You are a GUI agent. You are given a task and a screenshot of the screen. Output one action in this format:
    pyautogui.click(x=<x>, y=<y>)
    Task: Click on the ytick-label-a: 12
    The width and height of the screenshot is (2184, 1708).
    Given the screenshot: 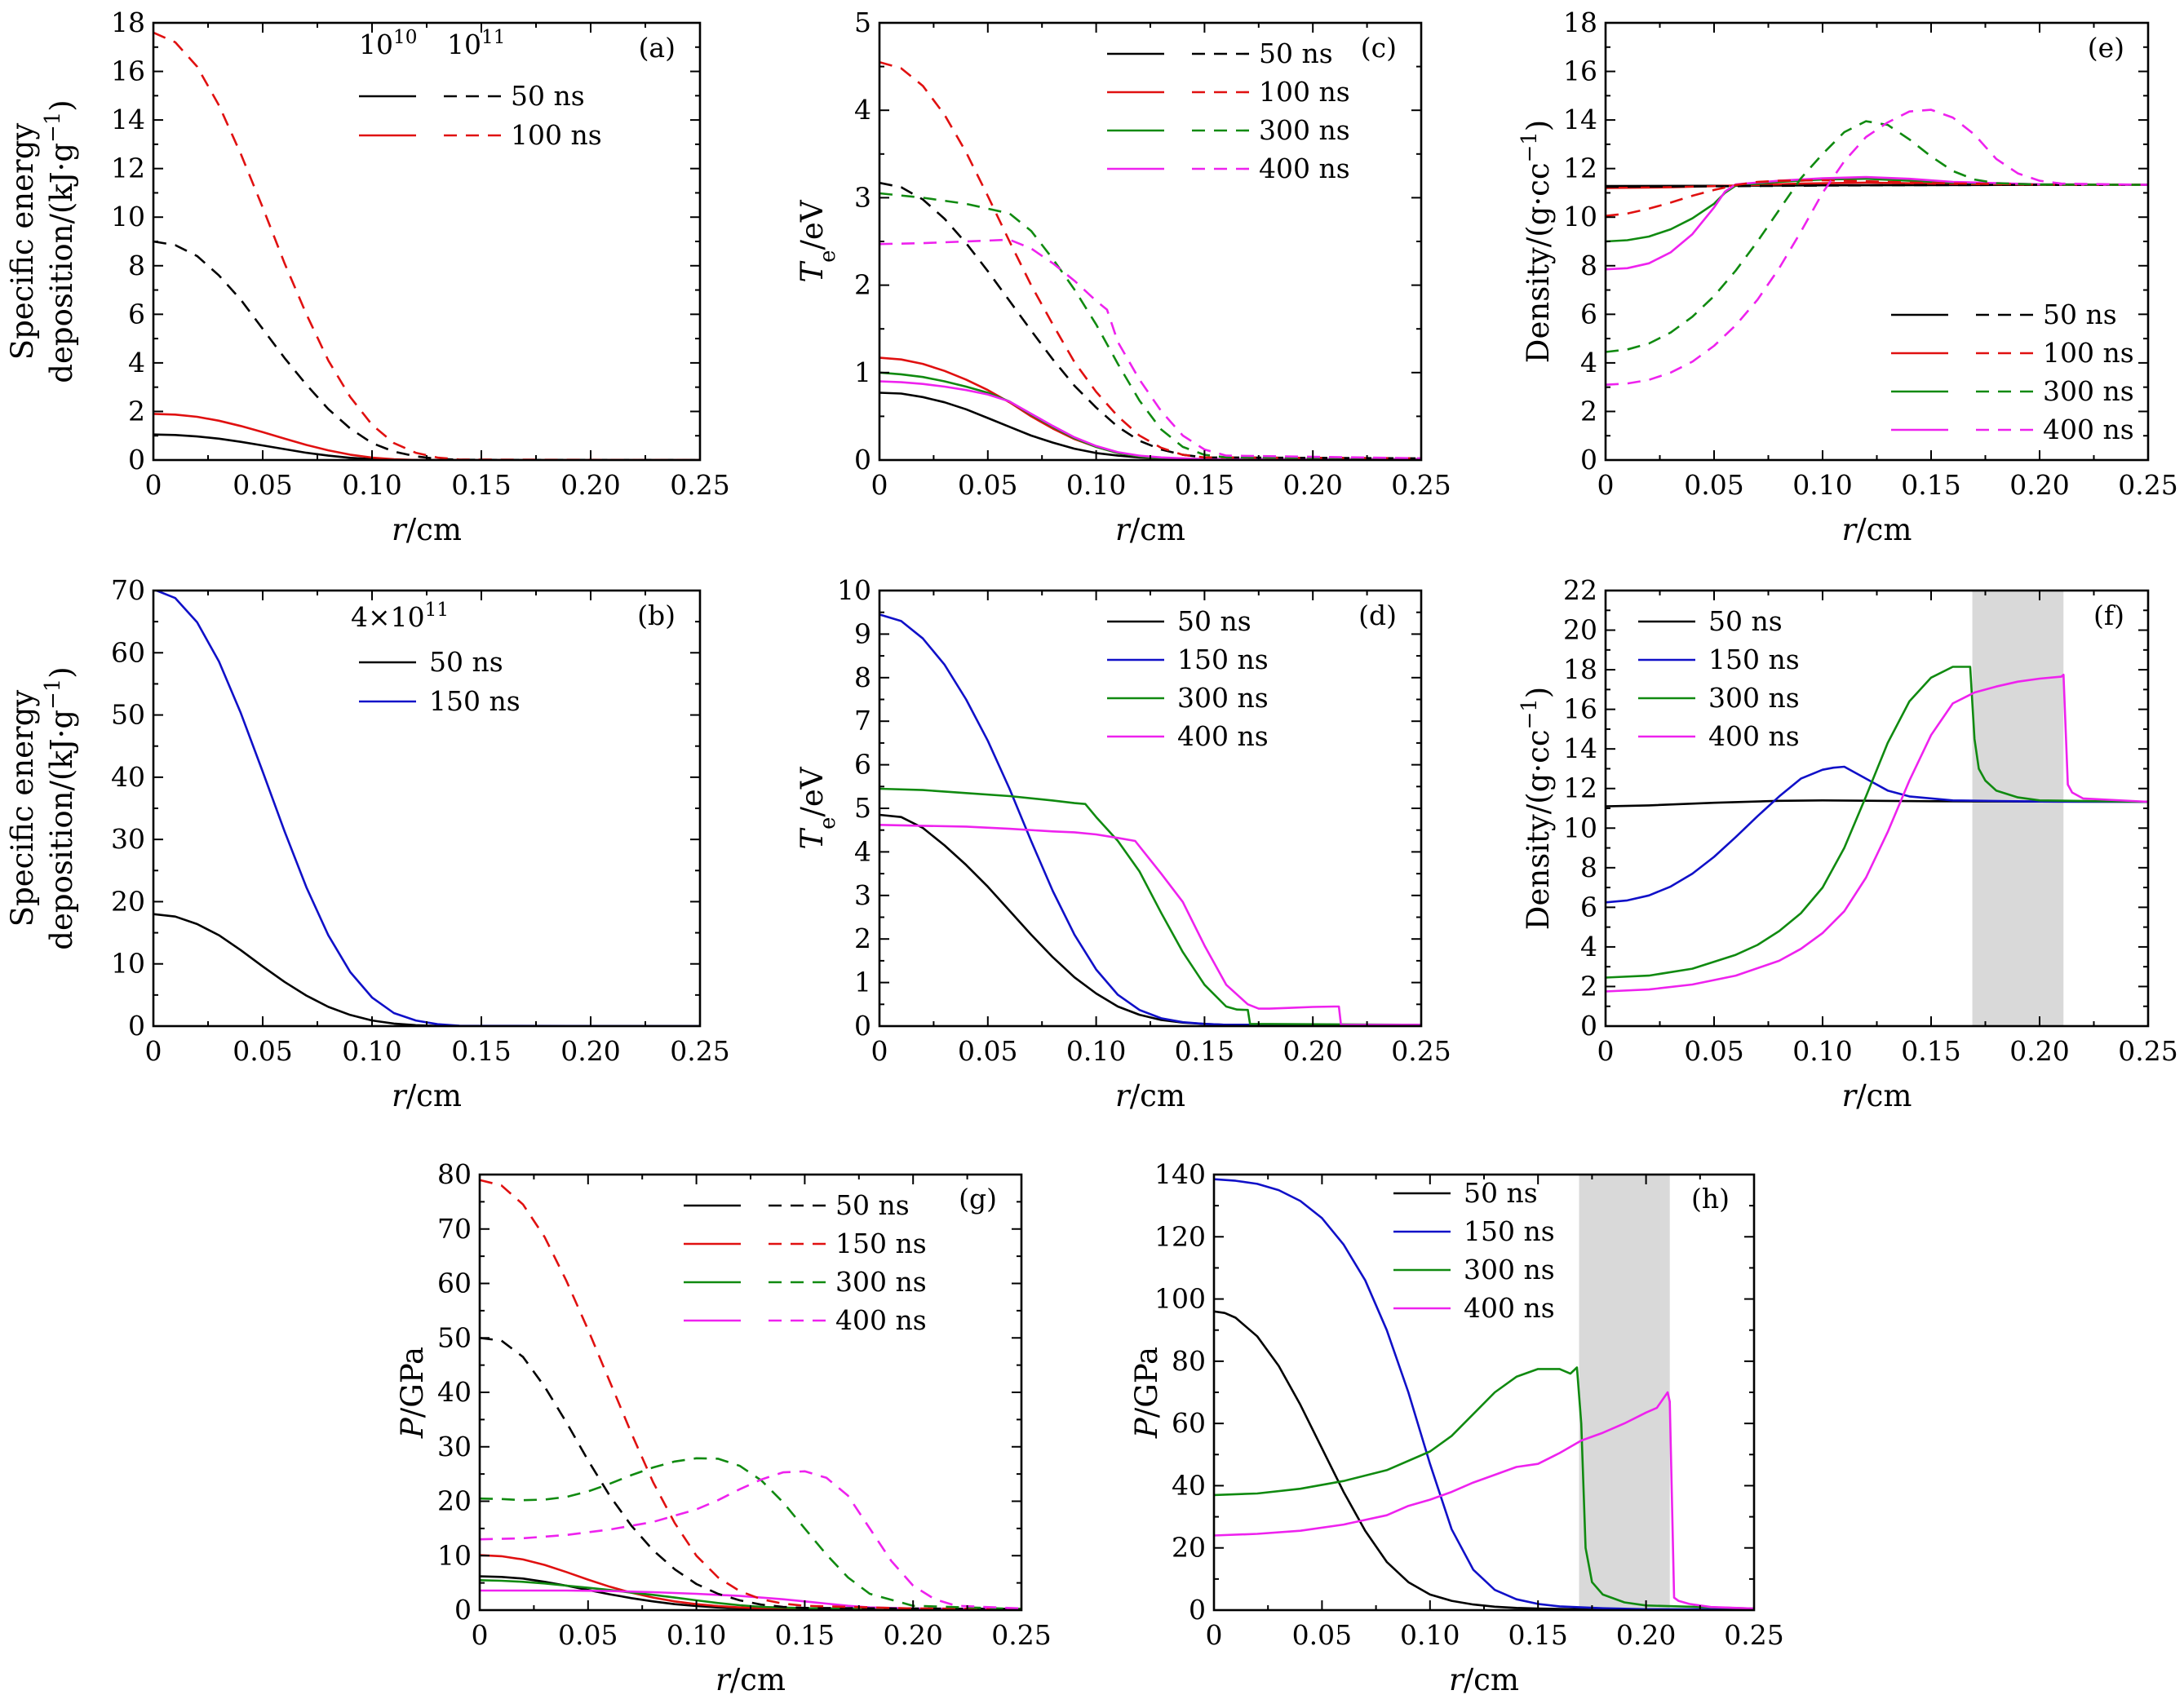 What is the action you would take?
    pyautogui.click(x=128, y=168)
    